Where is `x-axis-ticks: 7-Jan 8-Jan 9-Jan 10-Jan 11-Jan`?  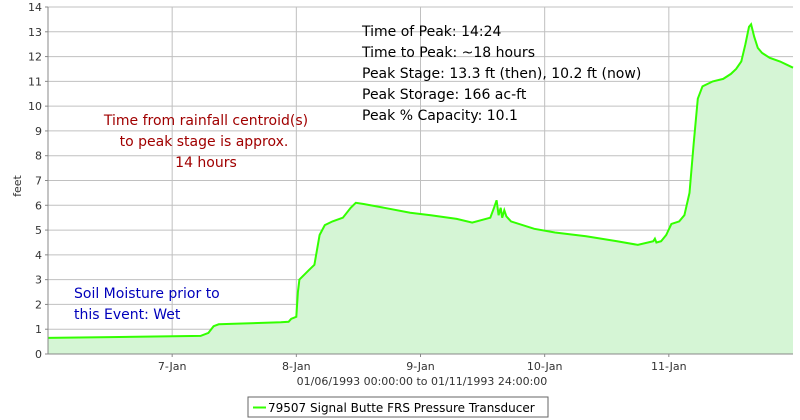 x-axis-ticks: 7-Jan 8-Jan 9-Jan 10-Jan 11-Jan is located at coordinates (422, 363).